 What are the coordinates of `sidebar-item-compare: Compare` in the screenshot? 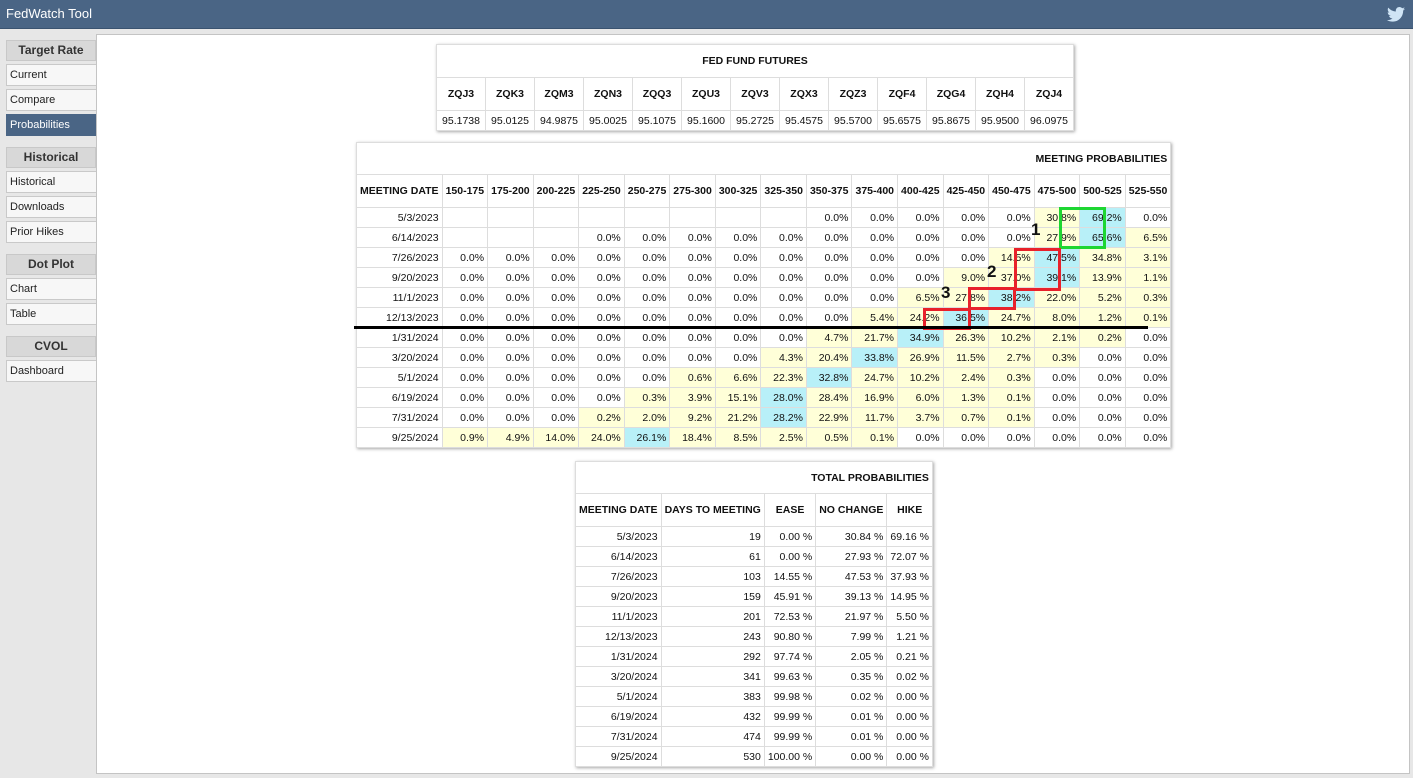 It's located at (51, 100).